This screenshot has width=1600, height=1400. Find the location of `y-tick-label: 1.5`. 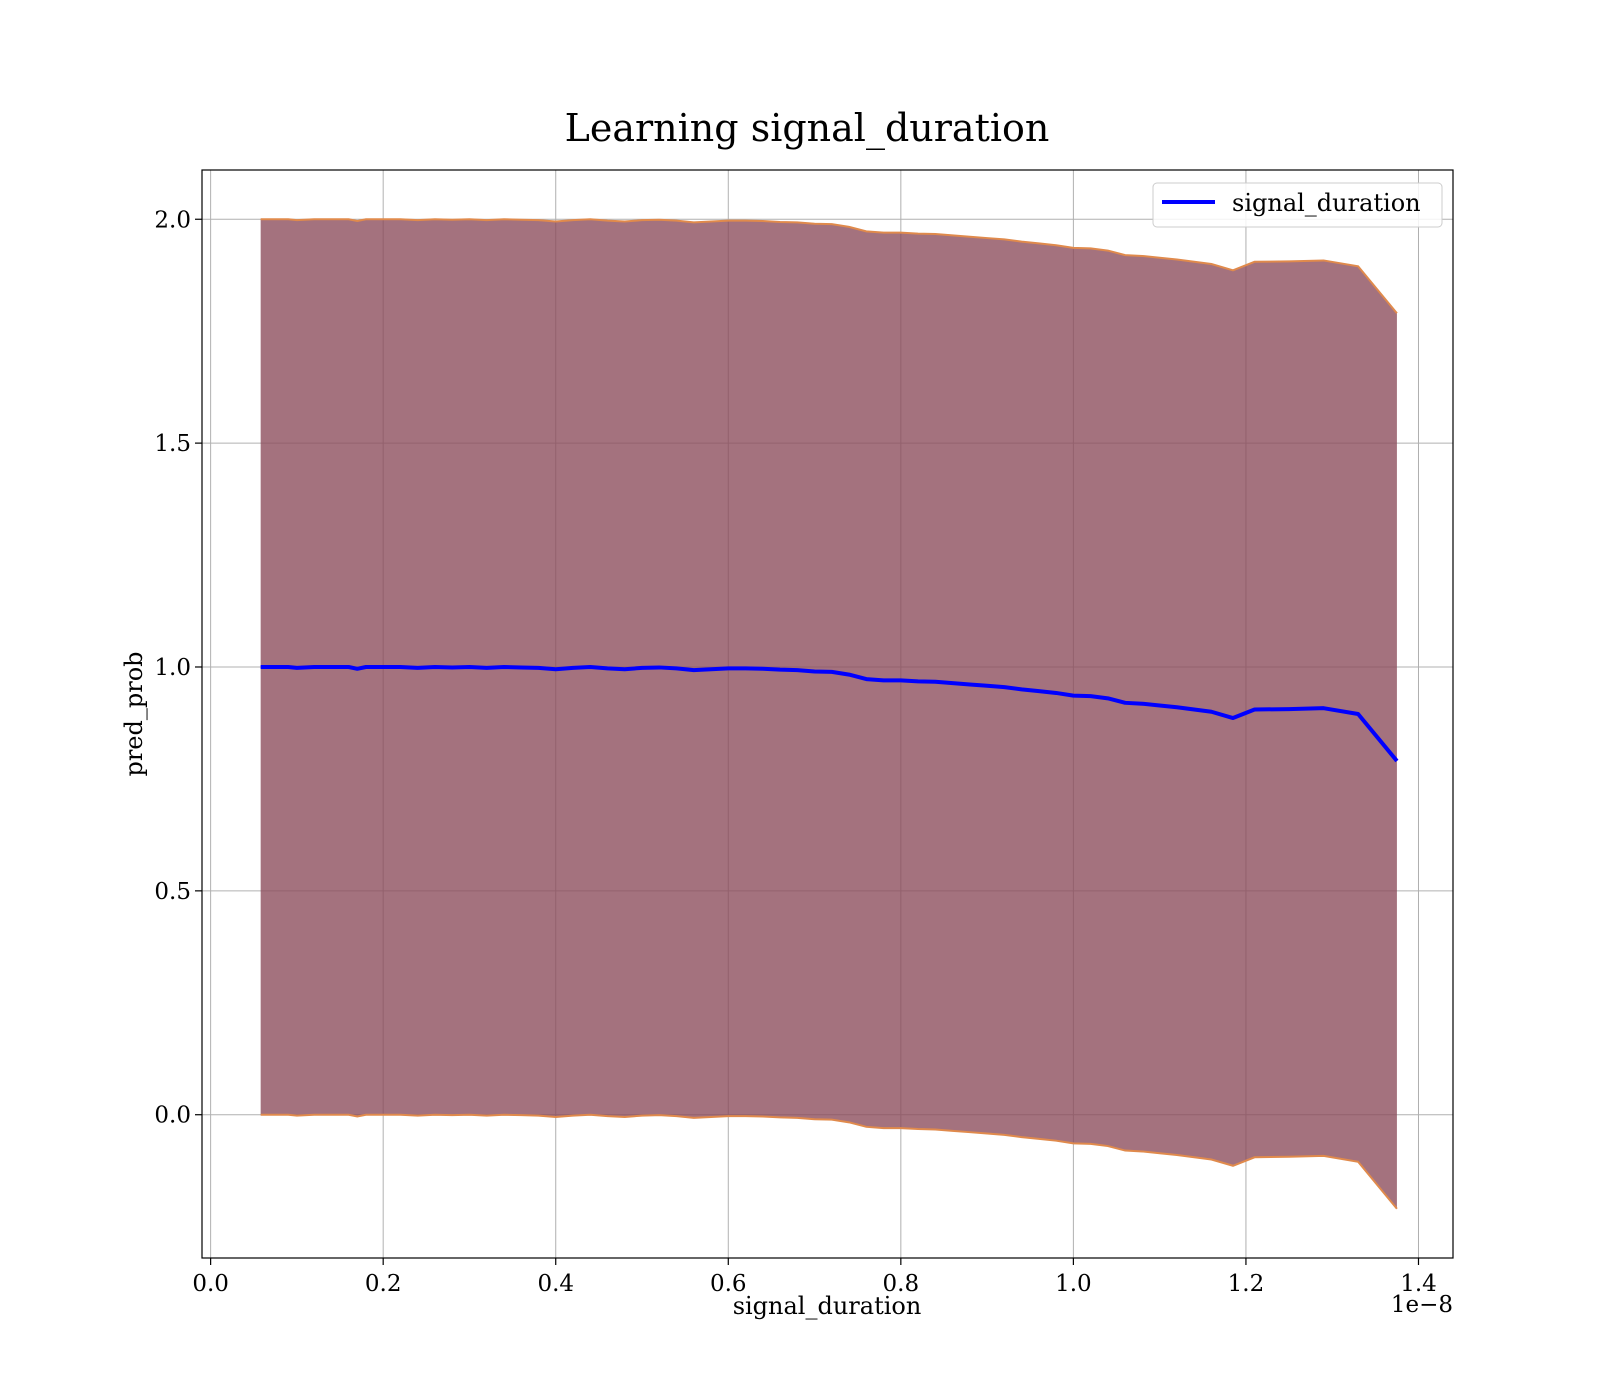

y-tick-label: 1.5 is located at coordinates (172, 444).